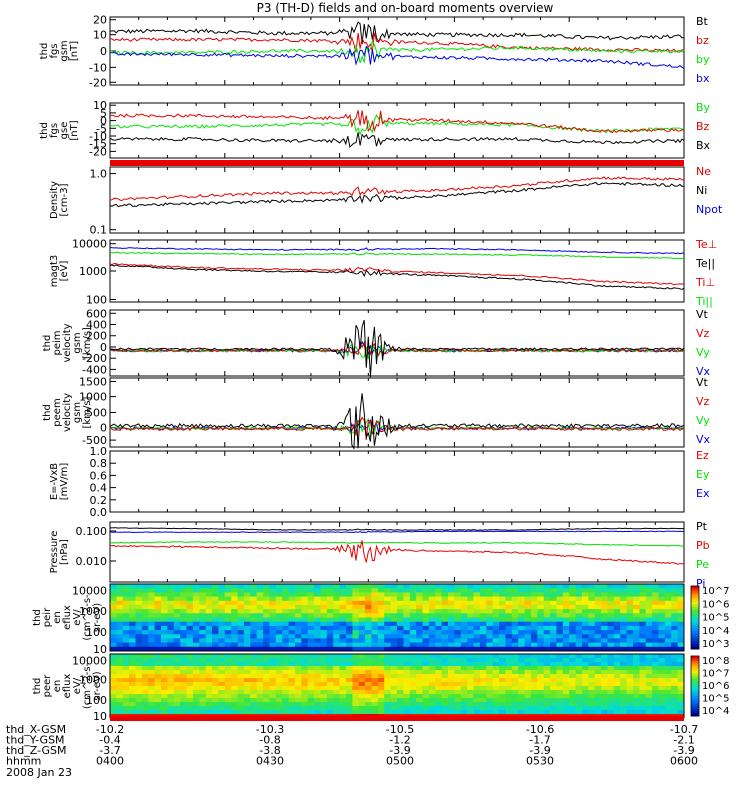  What do you see at coordinates (103, 347) in the screenshot?
I see `y-tick-label: 0` at bounding box center [103, 347].